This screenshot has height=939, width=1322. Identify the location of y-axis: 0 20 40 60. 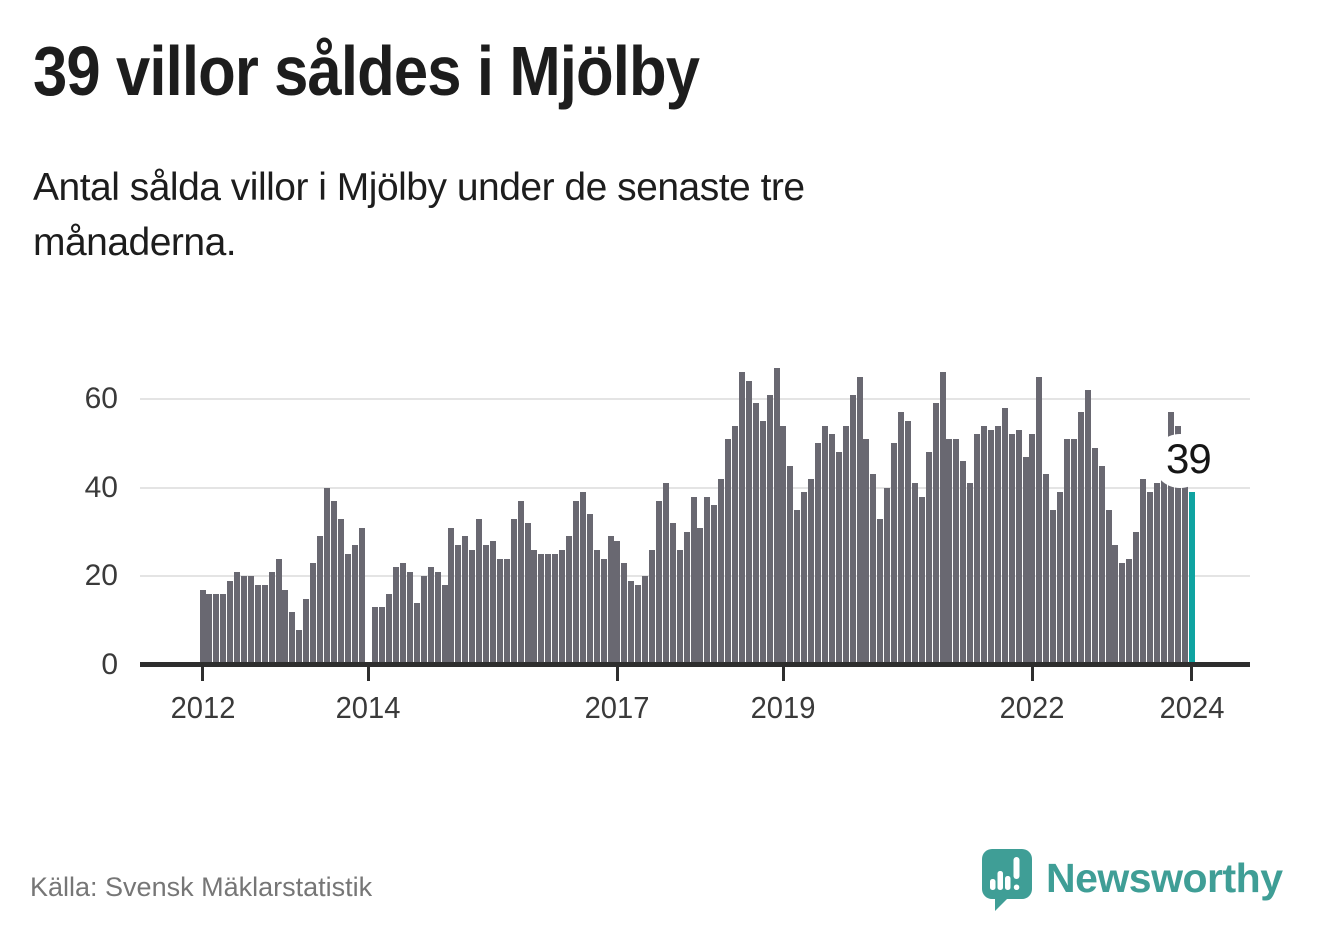
(59, 521).